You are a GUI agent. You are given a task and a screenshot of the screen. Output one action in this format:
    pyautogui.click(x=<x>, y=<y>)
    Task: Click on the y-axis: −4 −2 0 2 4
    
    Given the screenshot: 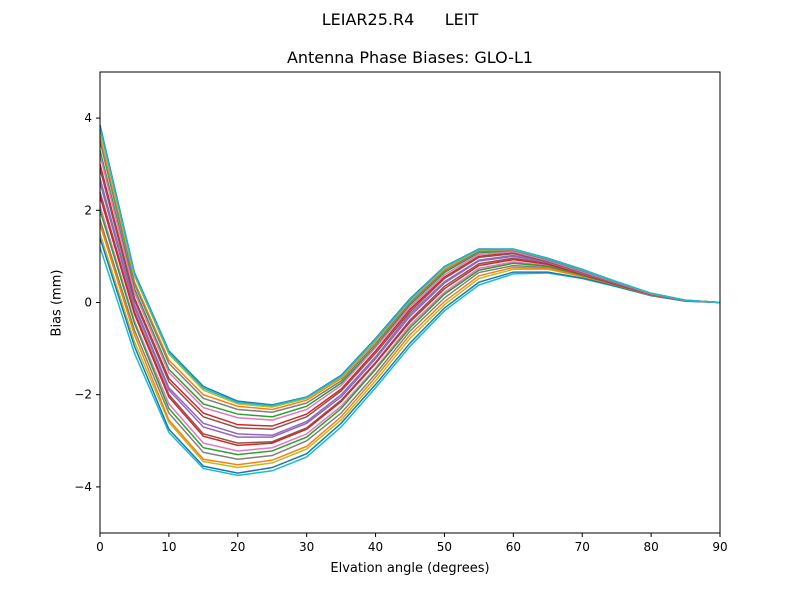 What is the action you would take?
    pyautogui.click(x=87, y=302)
    